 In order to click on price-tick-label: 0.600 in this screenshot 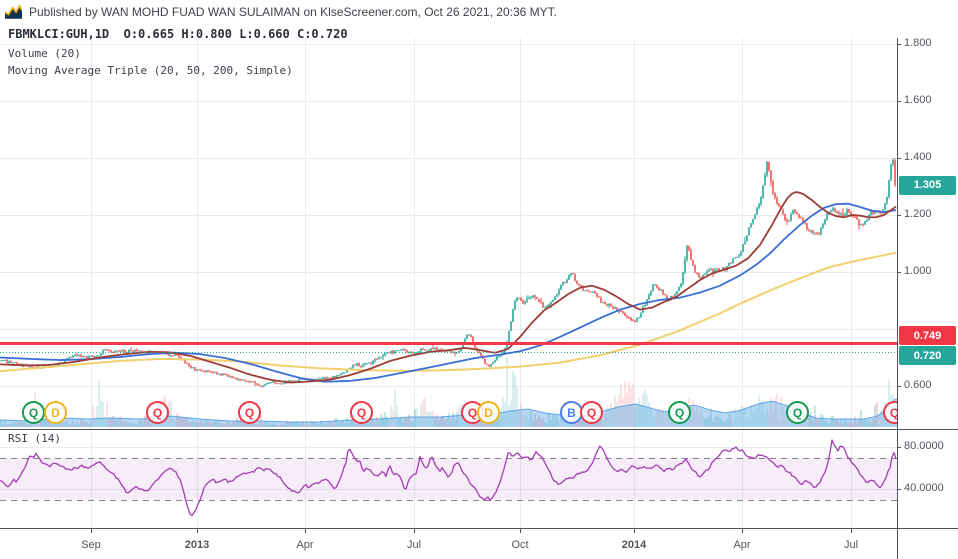, I will do `click(918, 385)`.